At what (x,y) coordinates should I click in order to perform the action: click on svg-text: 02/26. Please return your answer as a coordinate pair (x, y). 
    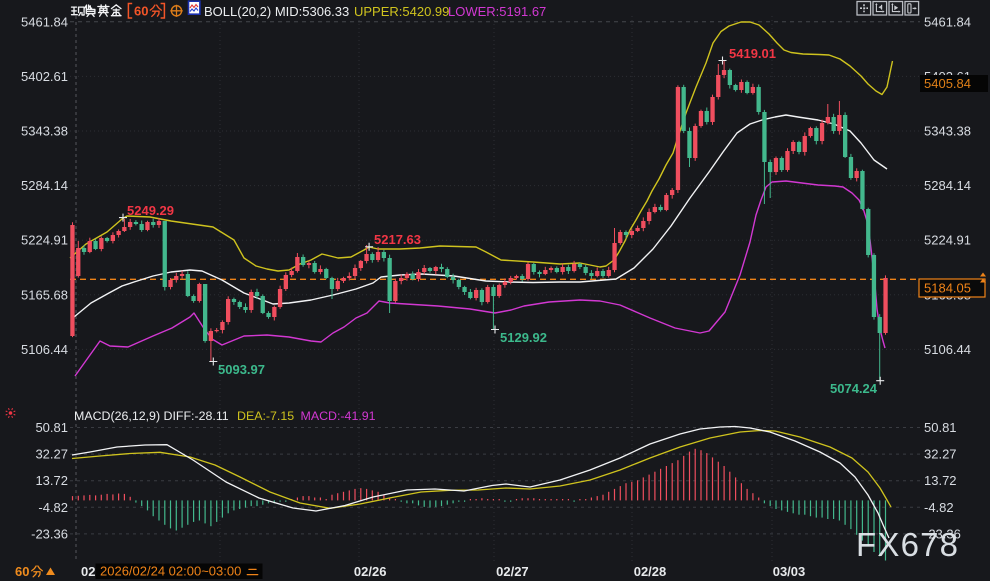
    Looking at the image, I should click on (370, 571).